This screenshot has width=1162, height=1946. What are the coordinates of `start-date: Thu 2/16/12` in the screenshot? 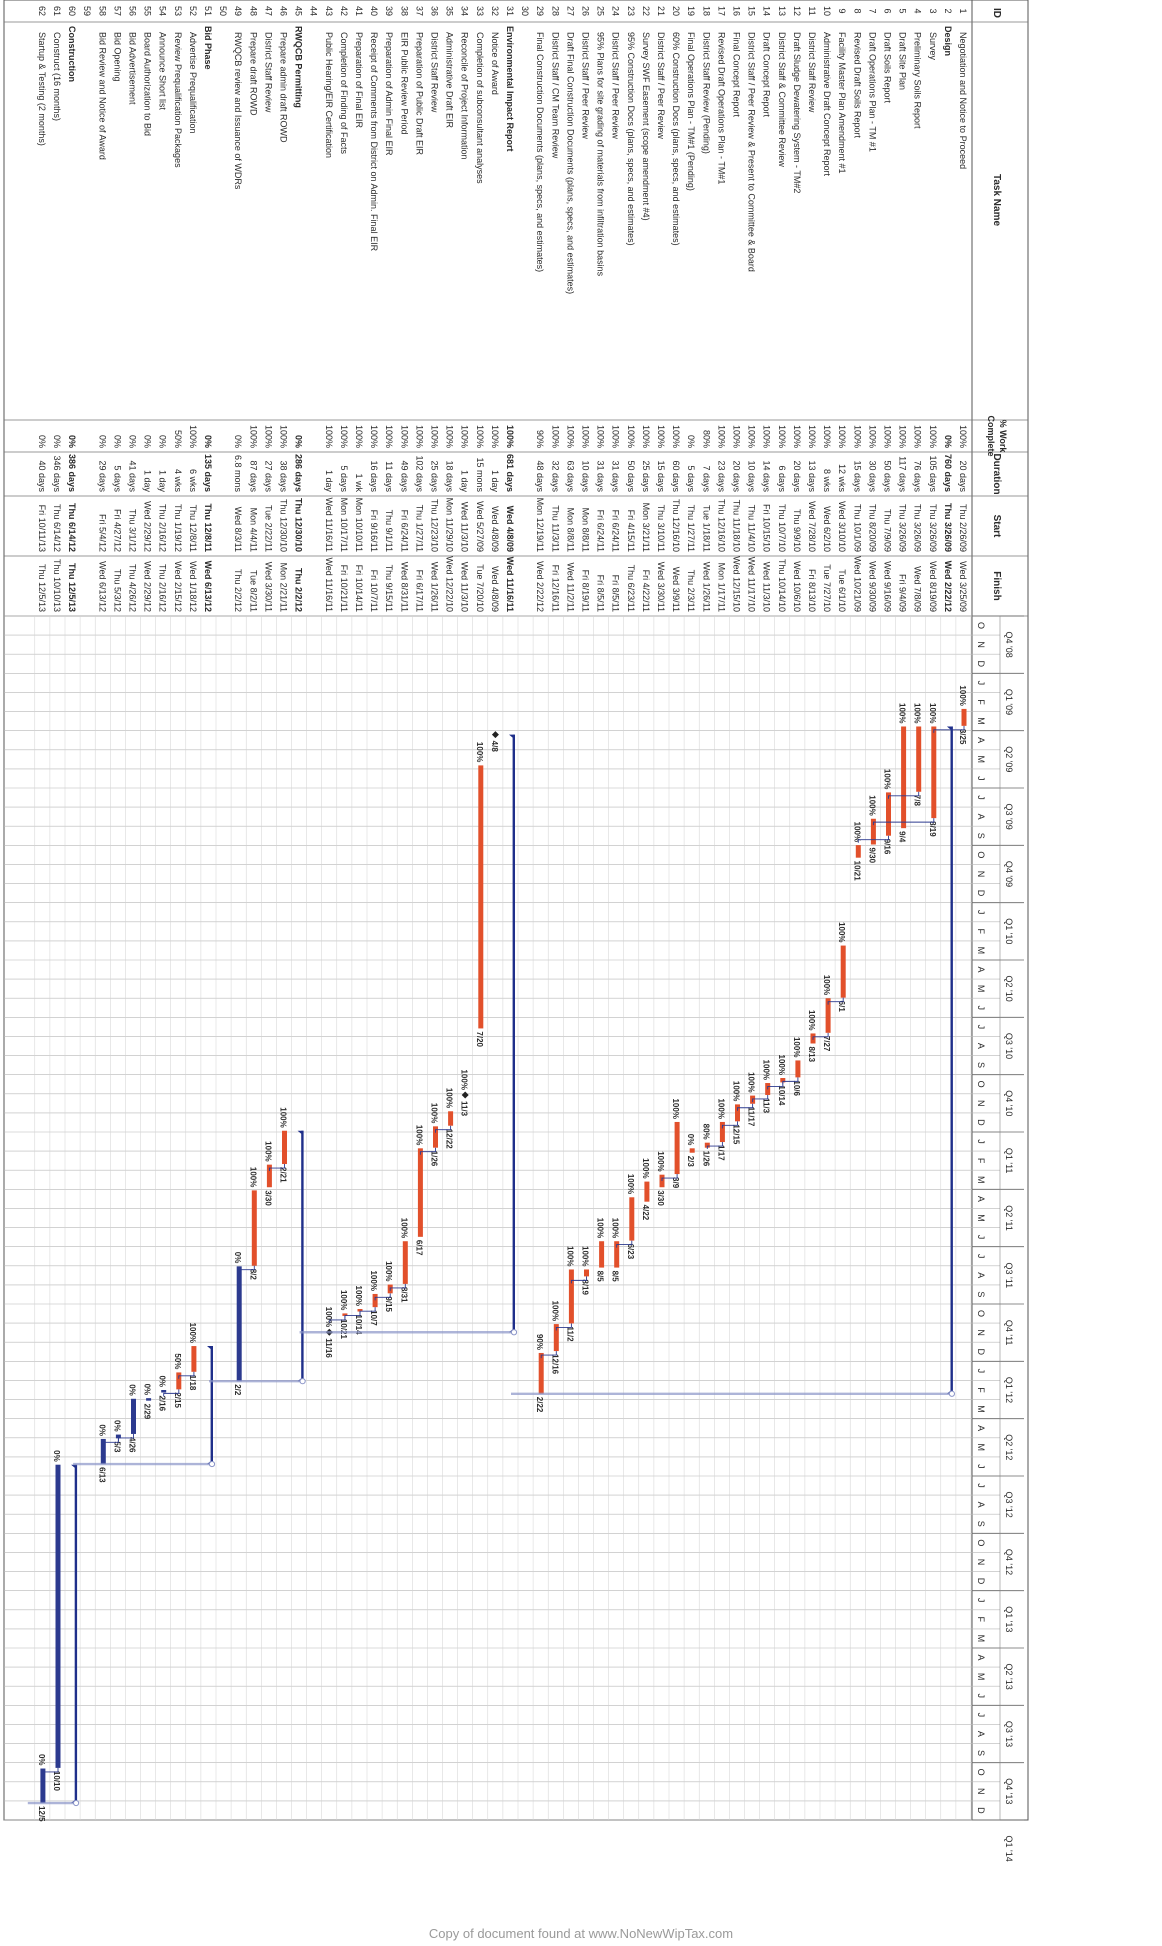 It's located at (163, 528).